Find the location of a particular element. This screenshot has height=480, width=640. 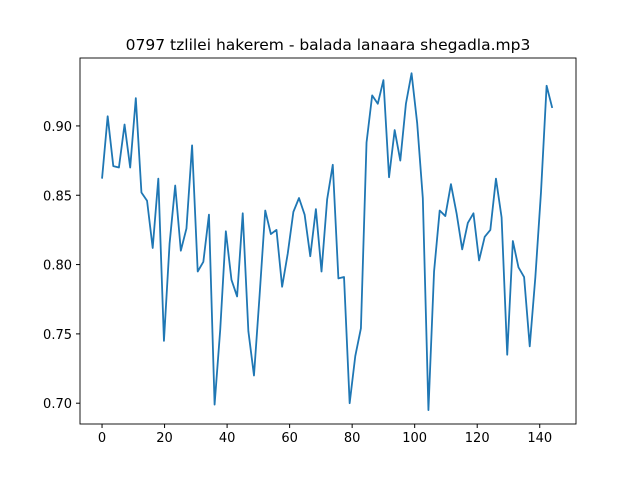

y-tick-label: 0.90 is located at coordinates (57, 127).